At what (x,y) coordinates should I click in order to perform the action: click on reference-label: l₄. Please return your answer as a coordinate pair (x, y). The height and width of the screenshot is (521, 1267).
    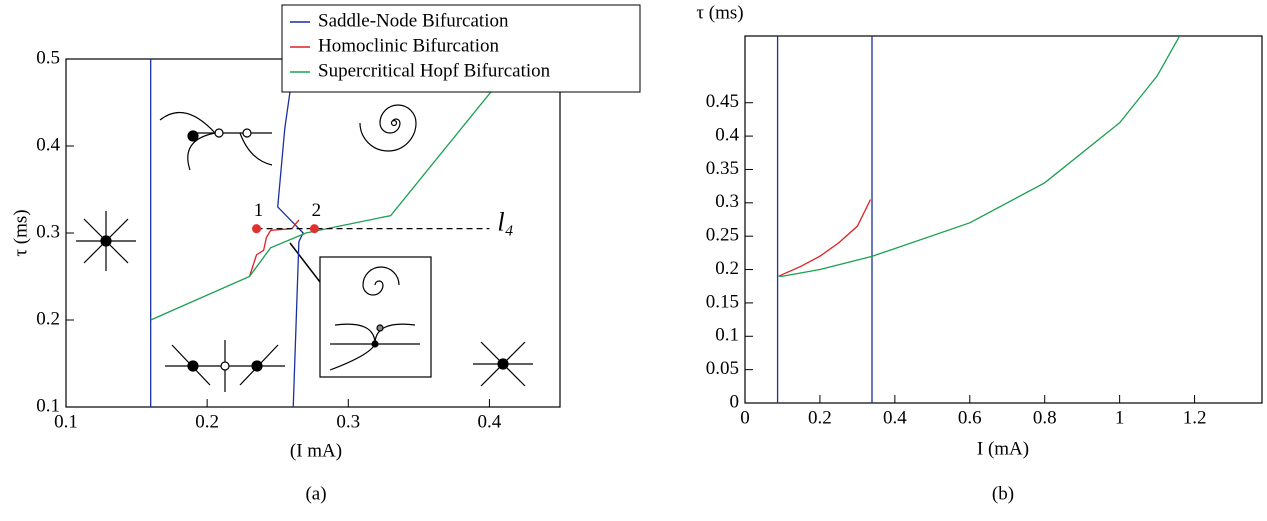
    Looking at the image, I should click on (505, 222).